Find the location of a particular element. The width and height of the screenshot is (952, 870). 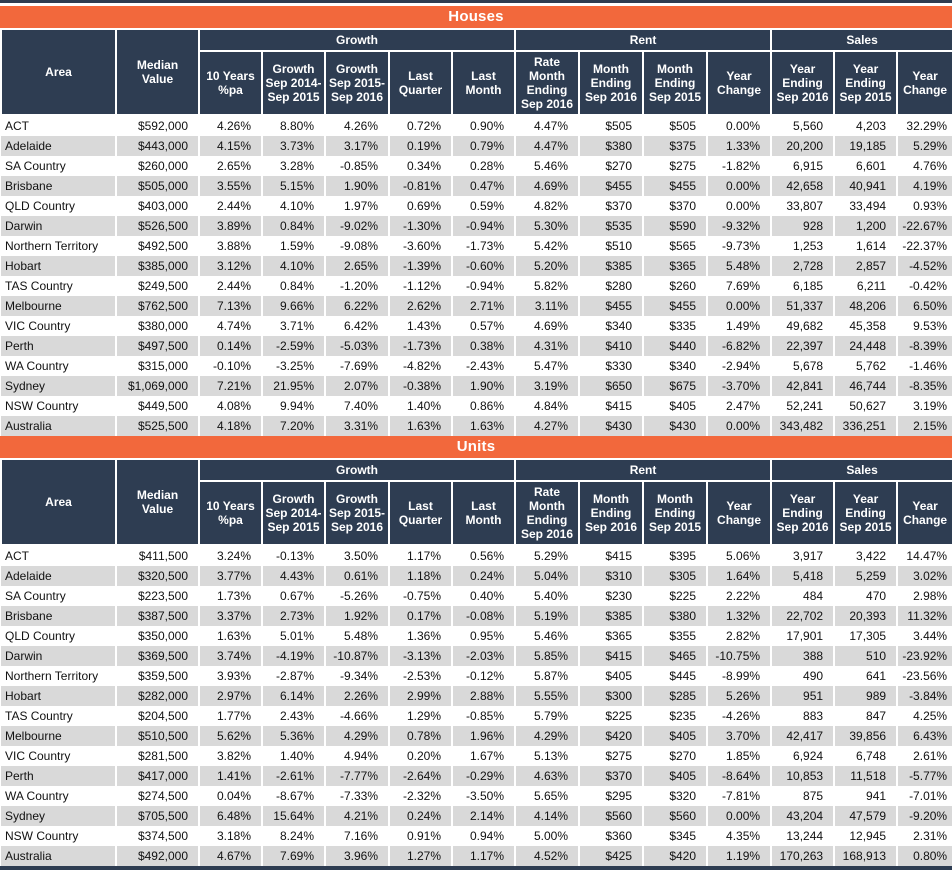

cell: 5.47% is located at coordinates (547, 366).